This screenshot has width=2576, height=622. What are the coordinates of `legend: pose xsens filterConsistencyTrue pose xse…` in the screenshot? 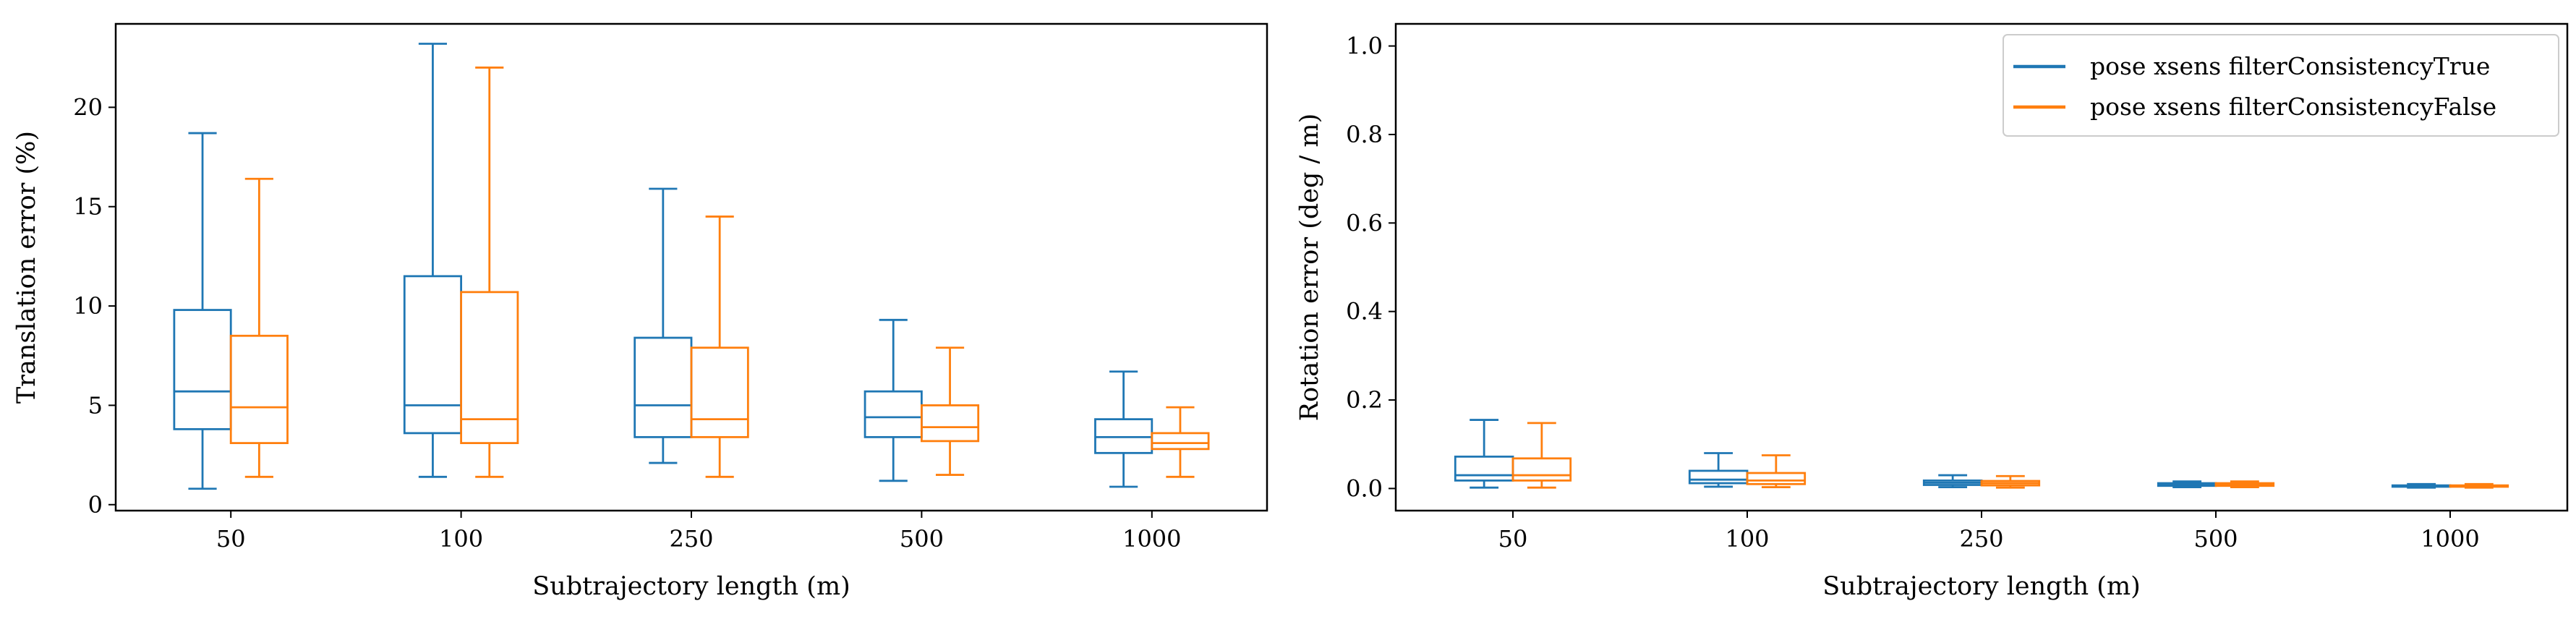 It's located at (2281, 85).